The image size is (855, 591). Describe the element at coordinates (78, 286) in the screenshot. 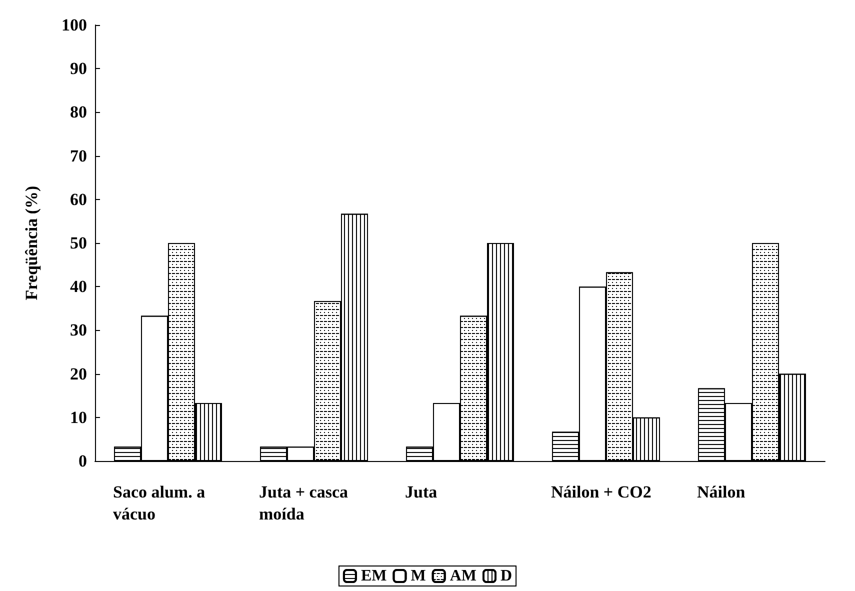

I see `y-tick-label: 40` at that location.